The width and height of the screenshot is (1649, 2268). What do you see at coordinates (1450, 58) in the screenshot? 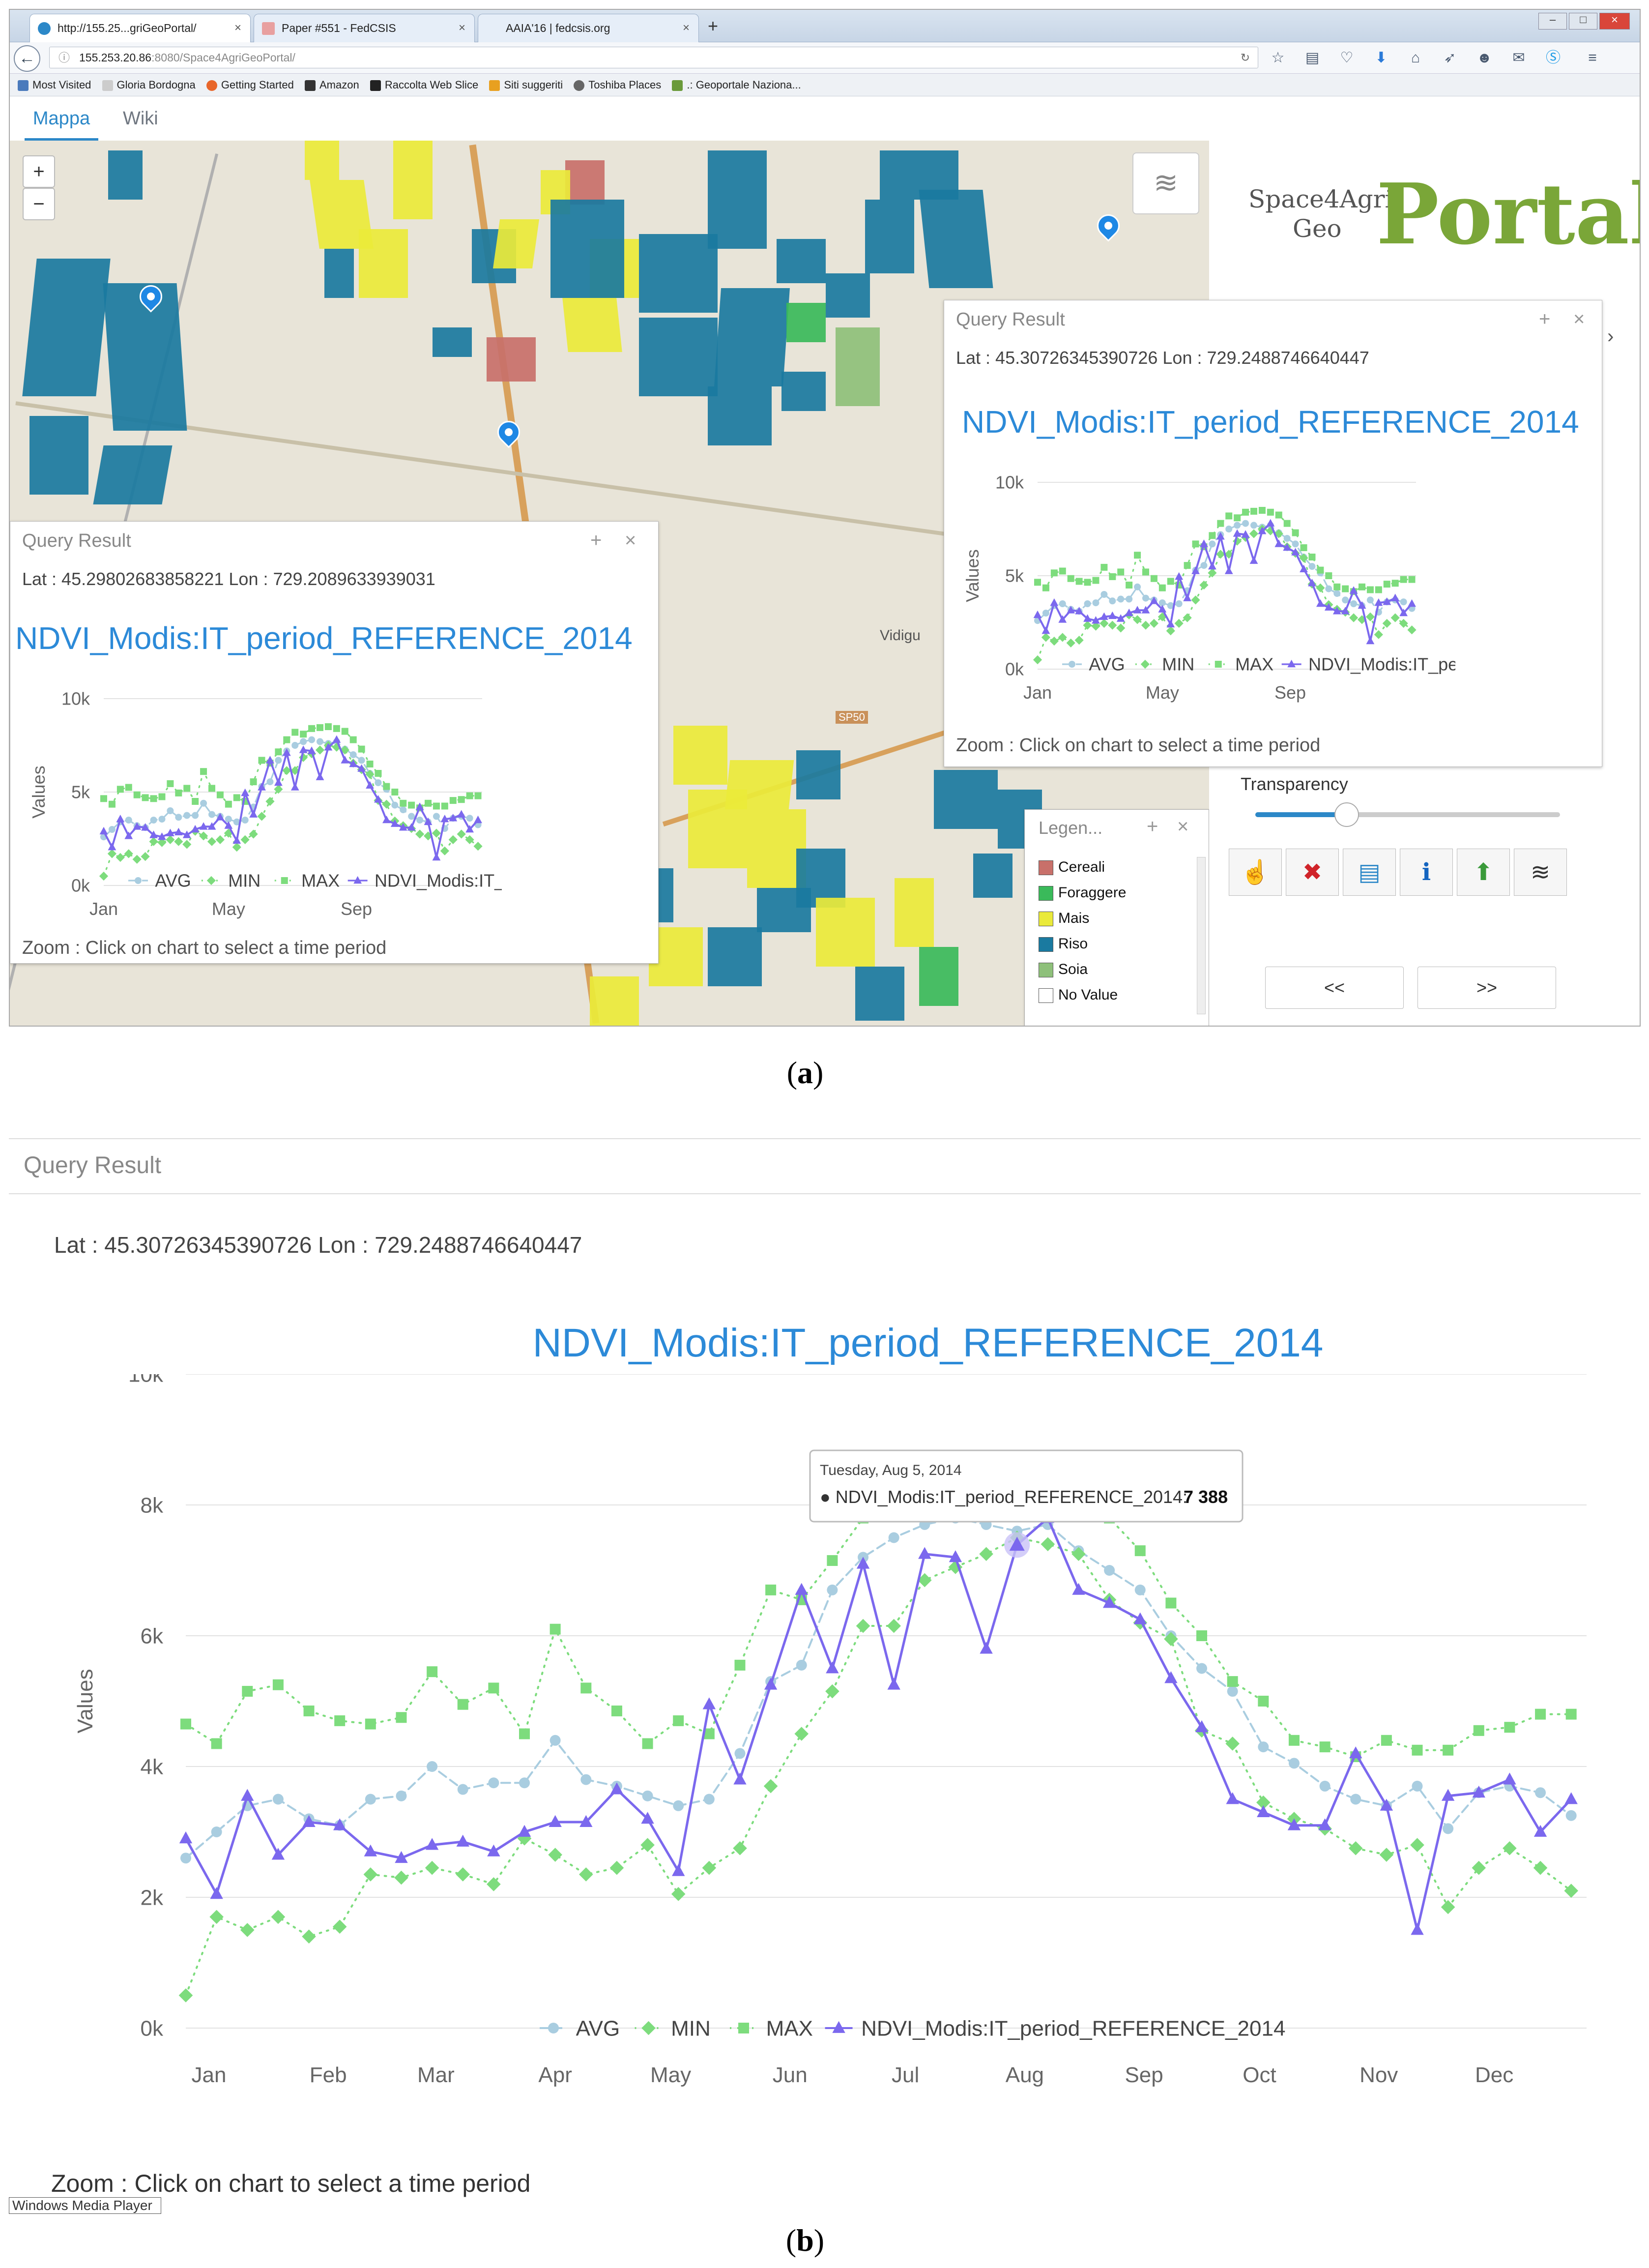
I see `send-icon: ➶` at bounding box center [1450, 58].